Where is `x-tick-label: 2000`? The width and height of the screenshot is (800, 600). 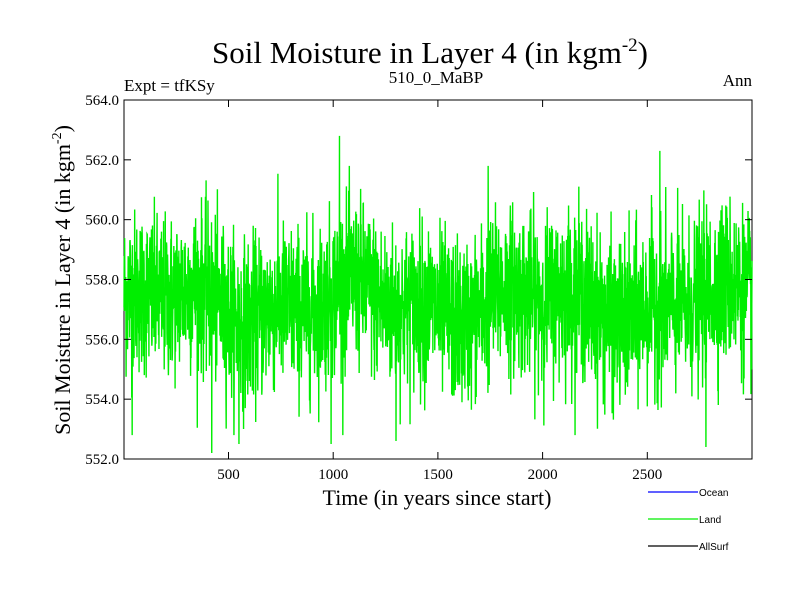 x-tick-label: 2000 is located at coordinates (543, 475).